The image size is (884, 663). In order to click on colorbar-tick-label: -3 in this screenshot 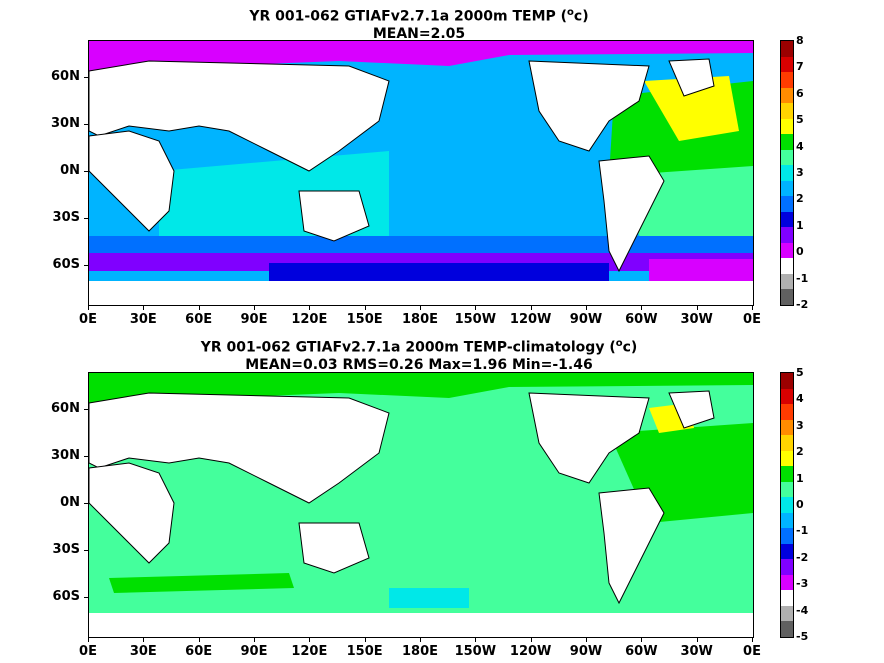, I will do `click(802, 584)`.